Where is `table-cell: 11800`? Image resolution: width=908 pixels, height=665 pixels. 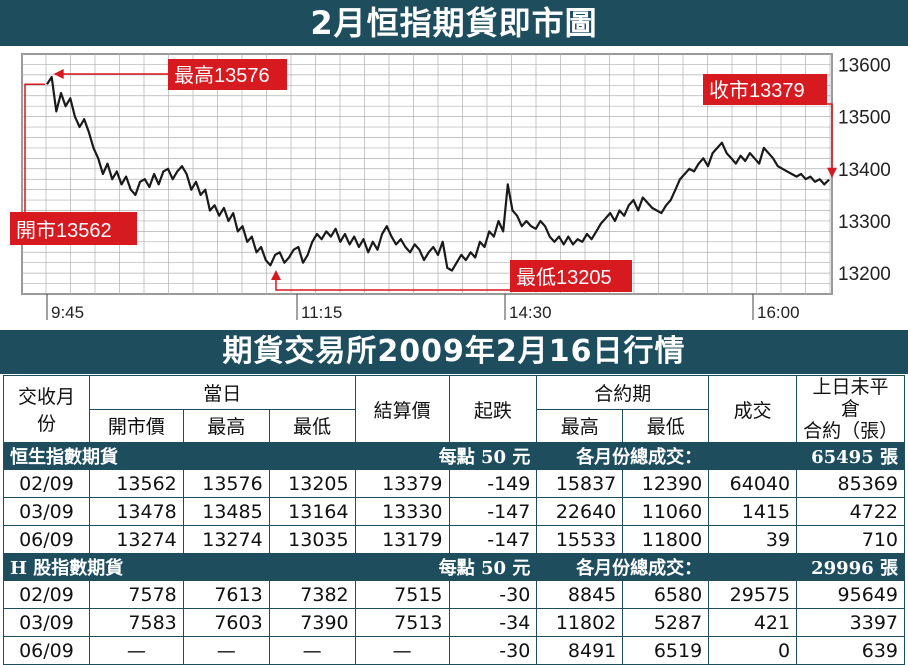 table-cell: 11800 is located at coordinates (666, 539).